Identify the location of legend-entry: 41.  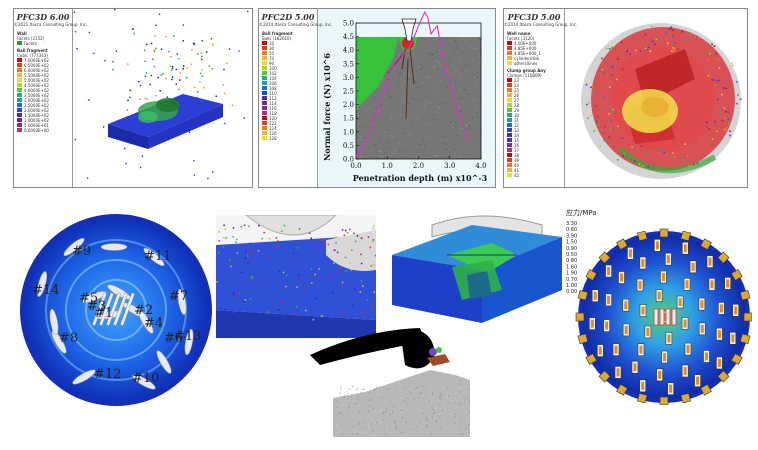
(535, 170).